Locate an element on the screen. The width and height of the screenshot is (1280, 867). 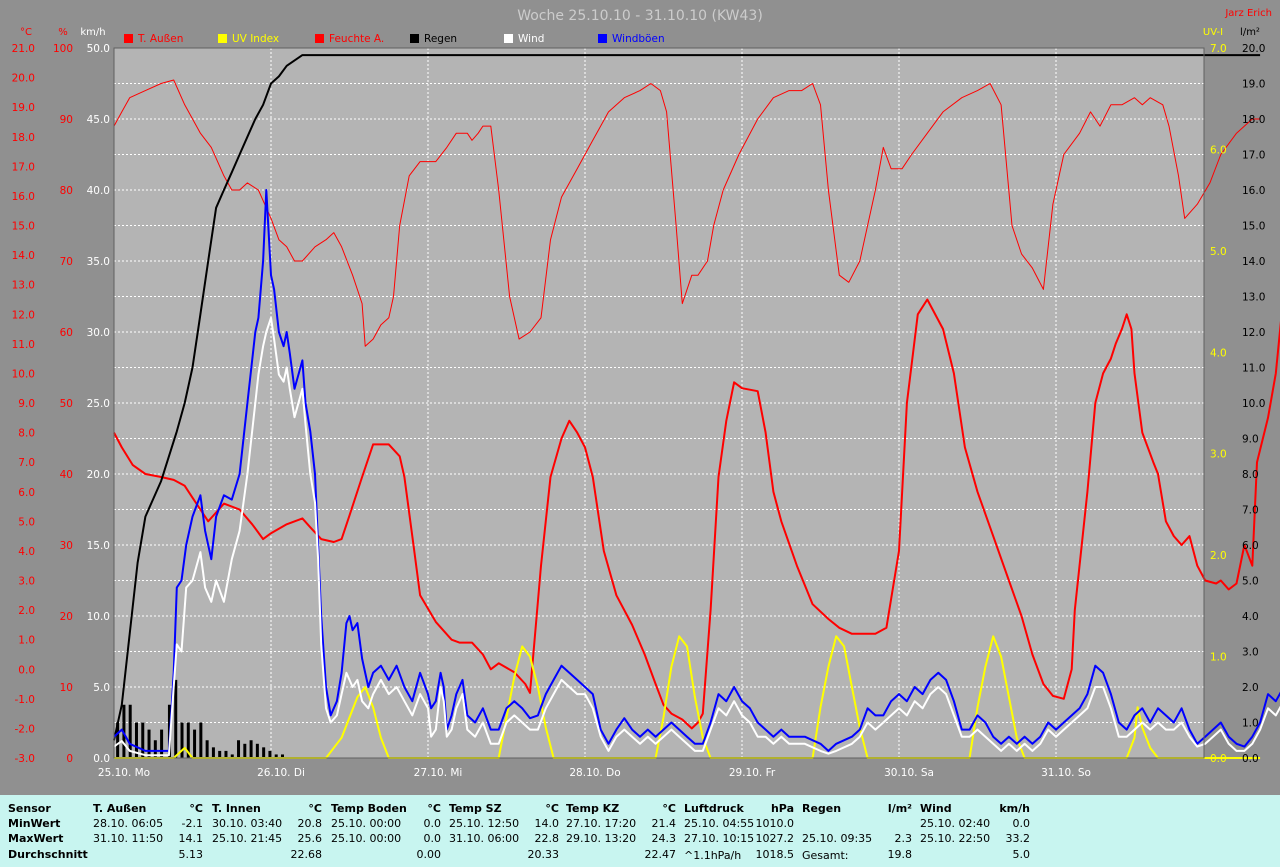
tick-uv: 4.0 is located at coordinates (1218, 353).